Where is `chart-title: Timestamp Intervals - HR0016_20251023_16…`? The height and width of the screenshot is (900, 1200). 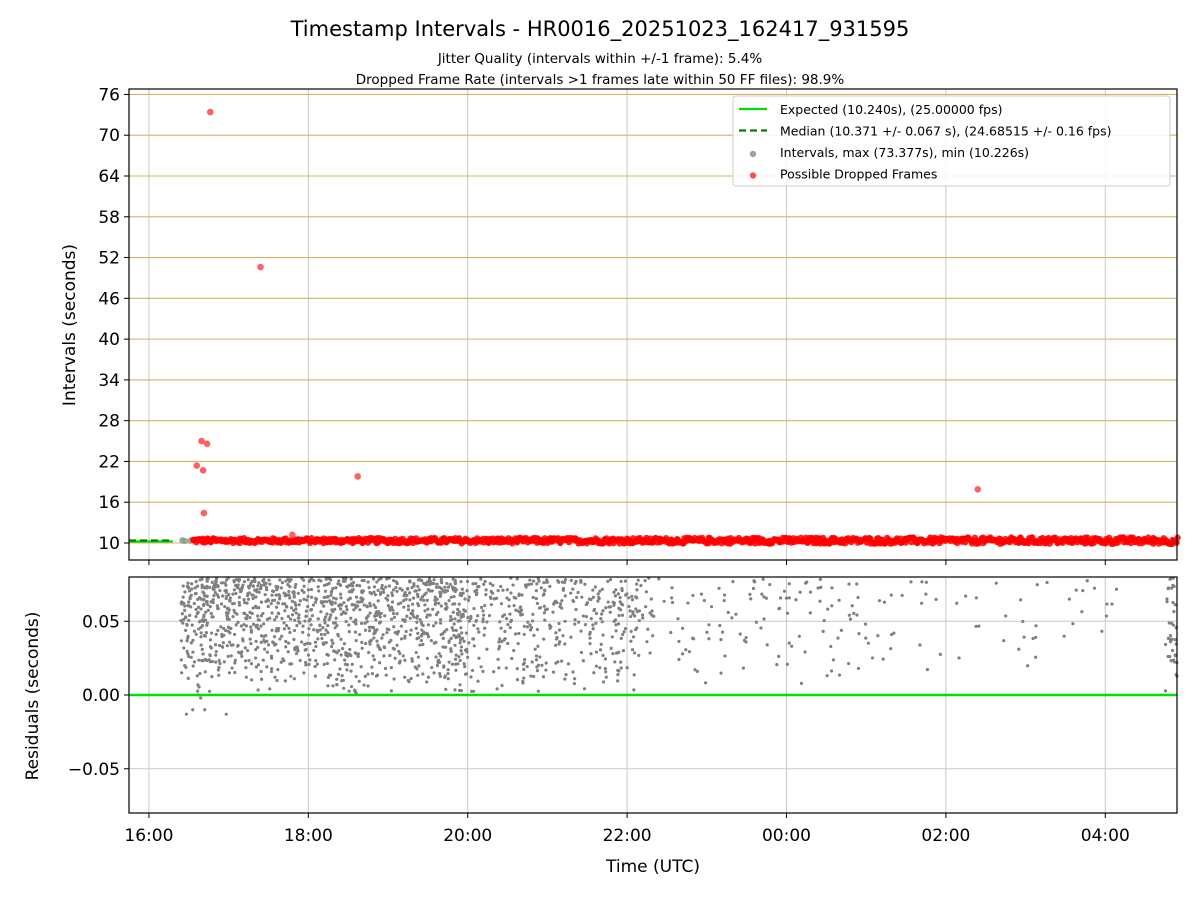 chart-title: Timestamp Intervals - HR0016_20251023_16… is located at coordinates (600, 29).